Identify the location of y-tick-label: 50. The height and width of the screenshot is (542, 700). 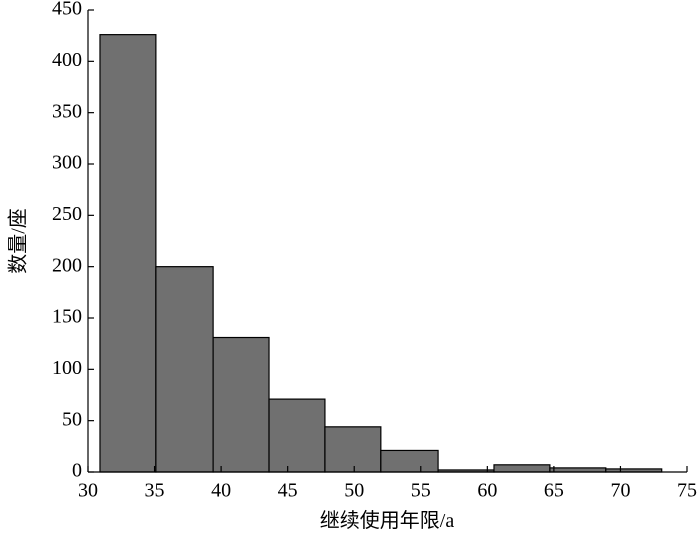
(72, 419).